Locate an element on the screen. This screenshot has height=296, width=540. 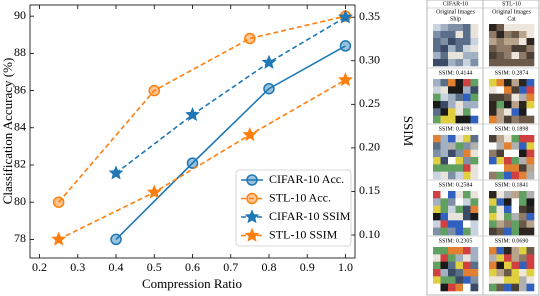
x-tick-label: 0.6 is located at coordinates (192, 267).